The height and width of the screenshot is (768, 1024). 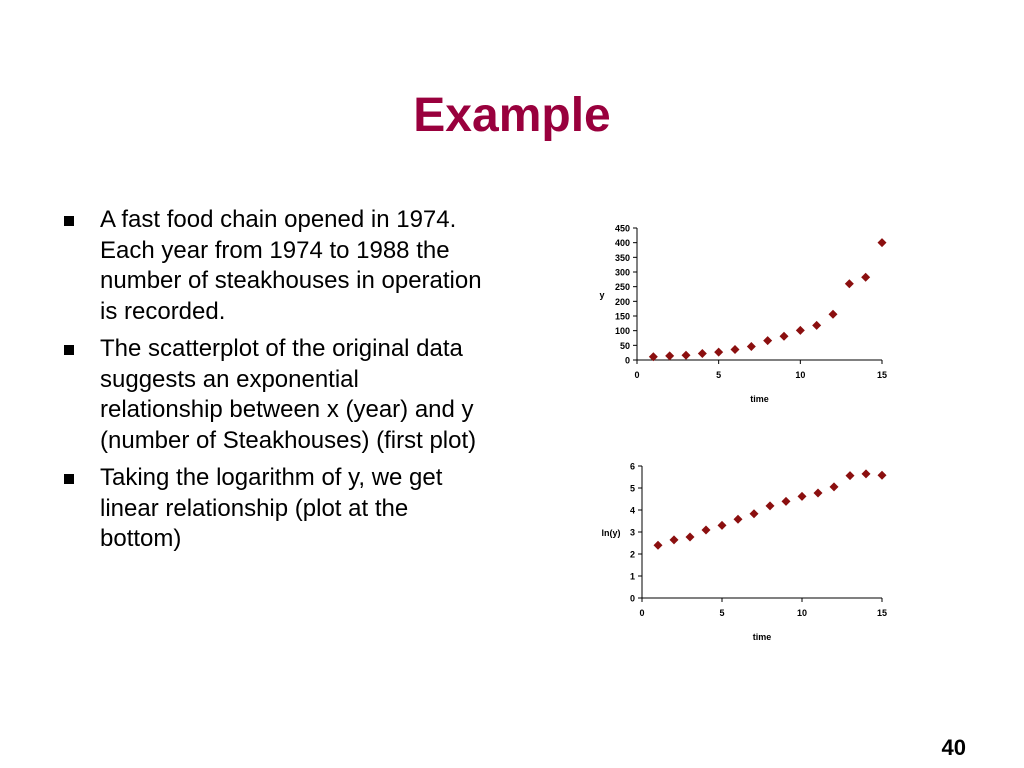 What do you see at coordinates (622, 302) in the screenshot?
I see `y-tick-label: 200` at bounding box center [622, 302].